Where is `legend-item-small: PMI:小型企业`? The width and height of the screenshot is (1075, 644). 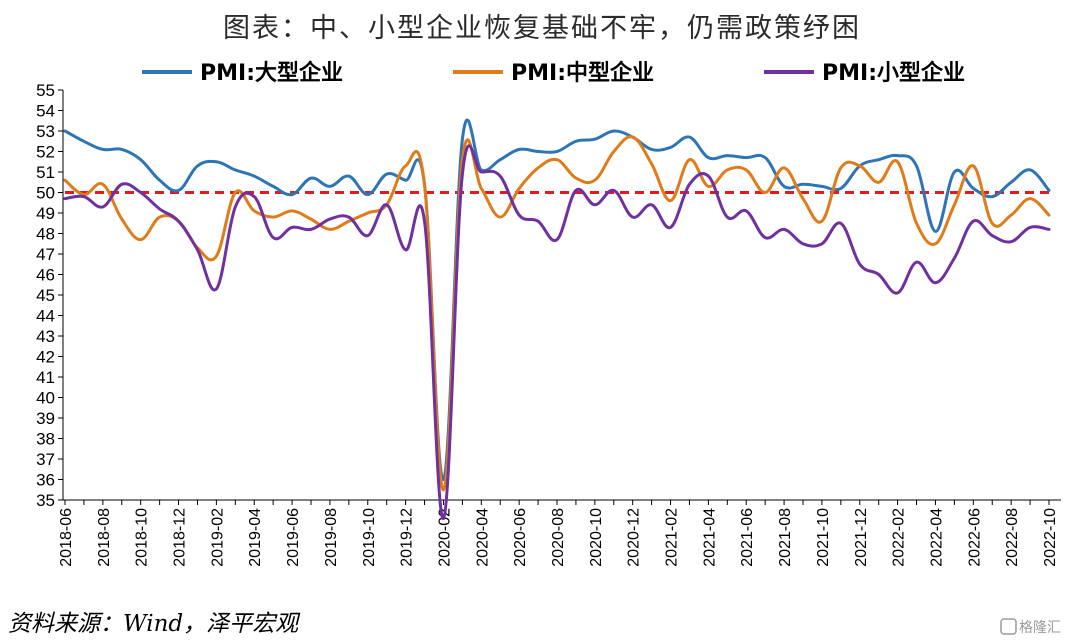 legend-item-small: PMI:小型企业 is located at coordinates (864, 73).